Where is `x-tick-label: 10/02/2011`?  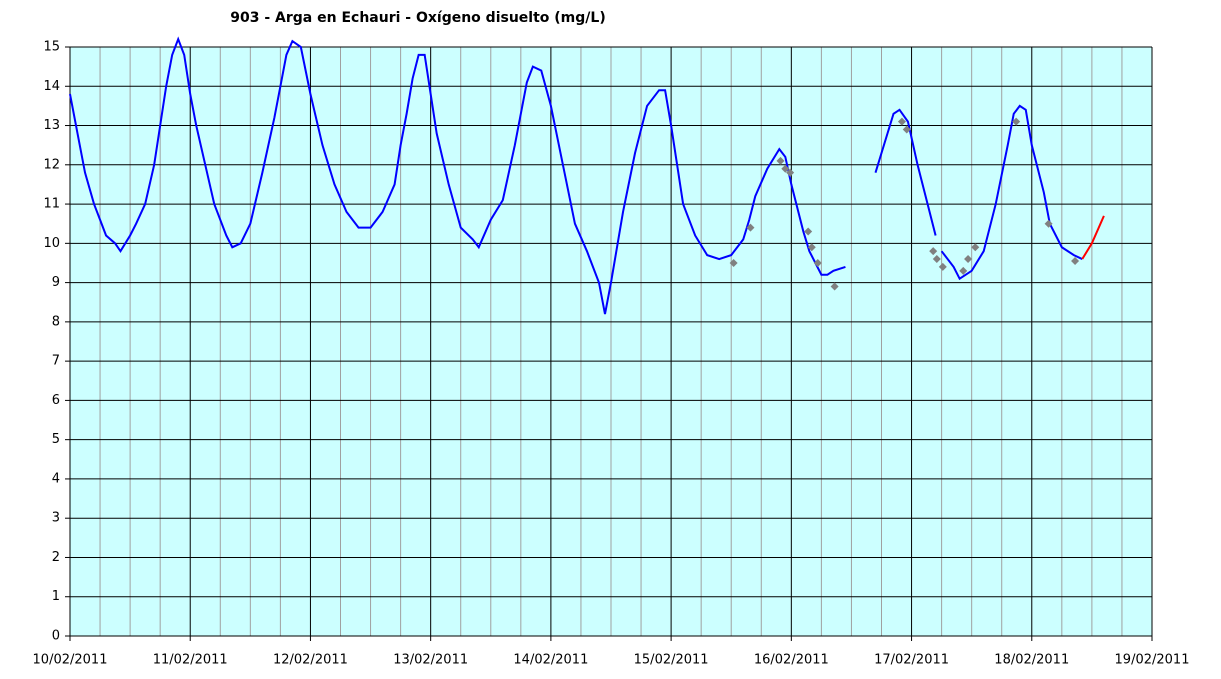 x-tick-label: 10/02/2011 is located at coordinates (70, 660).